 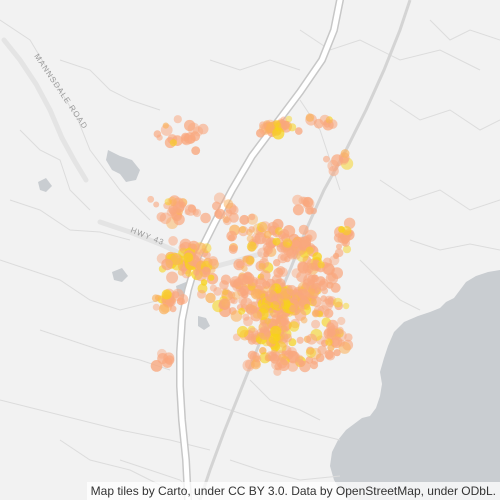 What do you see at coordinates (355, 448) in the screenshot?
I see `reservoir-inlet` at bounding box center [355, 448].